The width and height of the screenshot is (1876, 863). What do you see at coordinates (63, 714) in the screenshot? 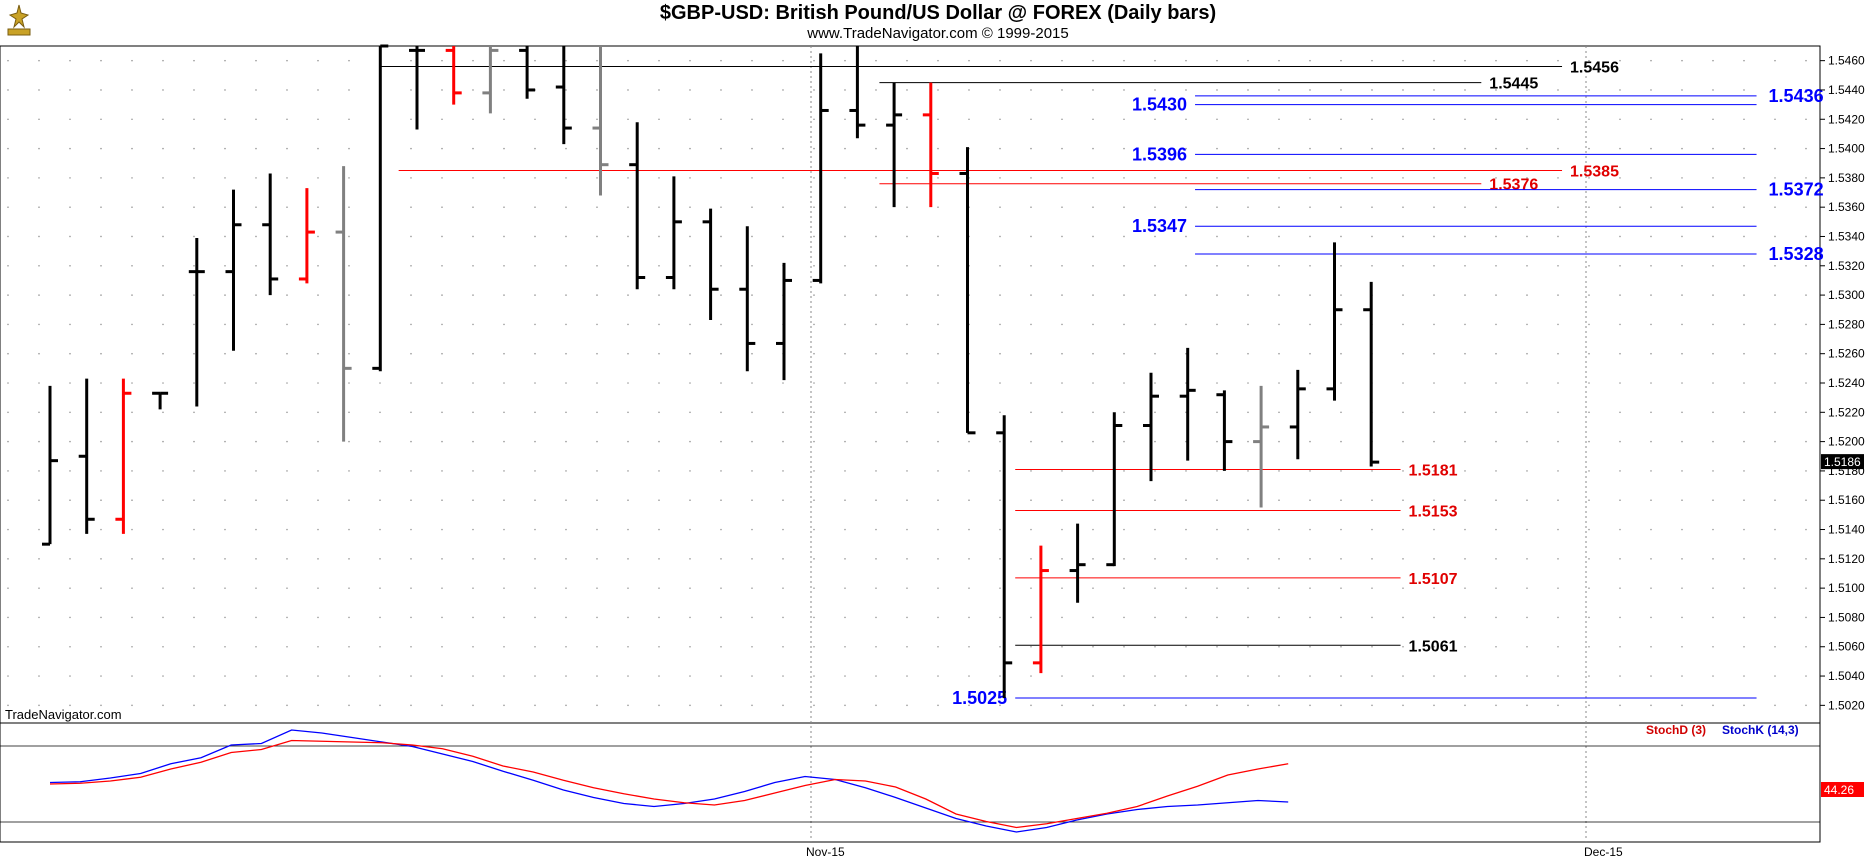
I see `watermark: TradeNavigator.com` at bounding box center [63, 714].